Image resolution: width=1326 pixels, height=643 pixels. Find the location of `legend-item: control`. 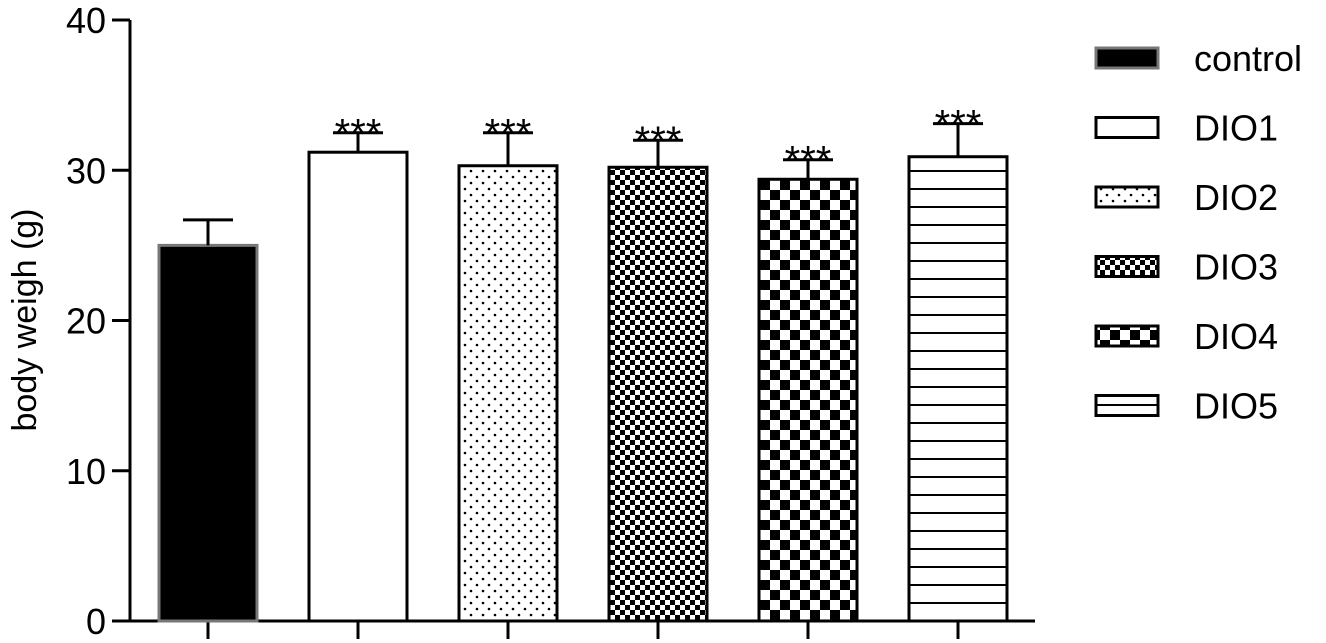

legend-item: control is located at coordinates (1198, 58).